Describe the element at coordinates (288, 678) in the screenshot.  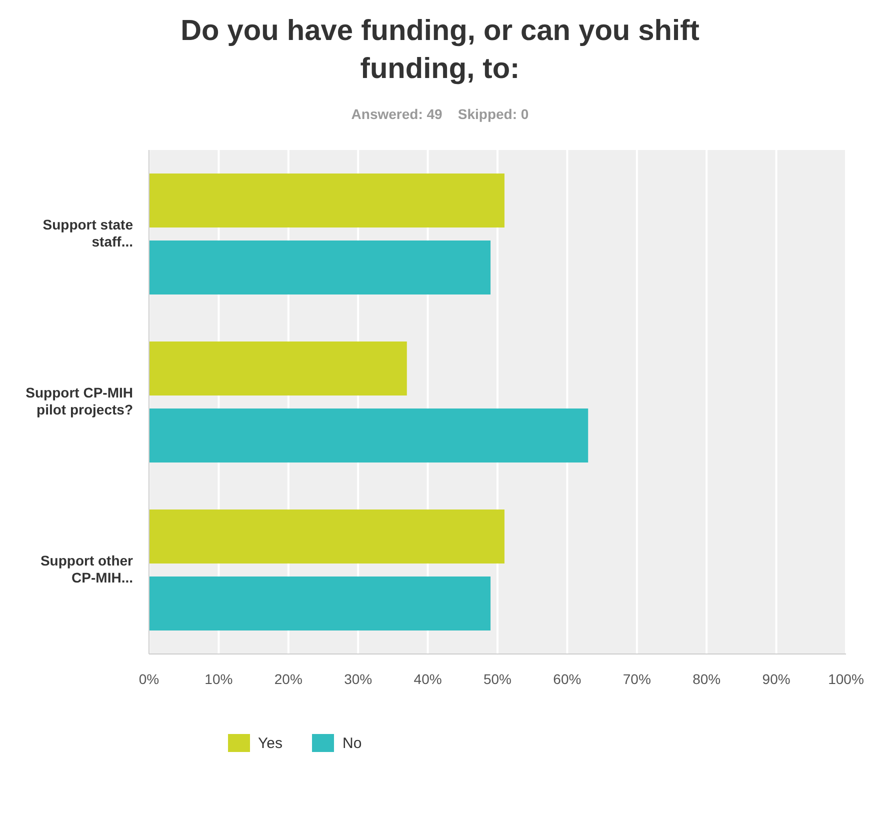
I see `x-tick-label: 20%` at that location.